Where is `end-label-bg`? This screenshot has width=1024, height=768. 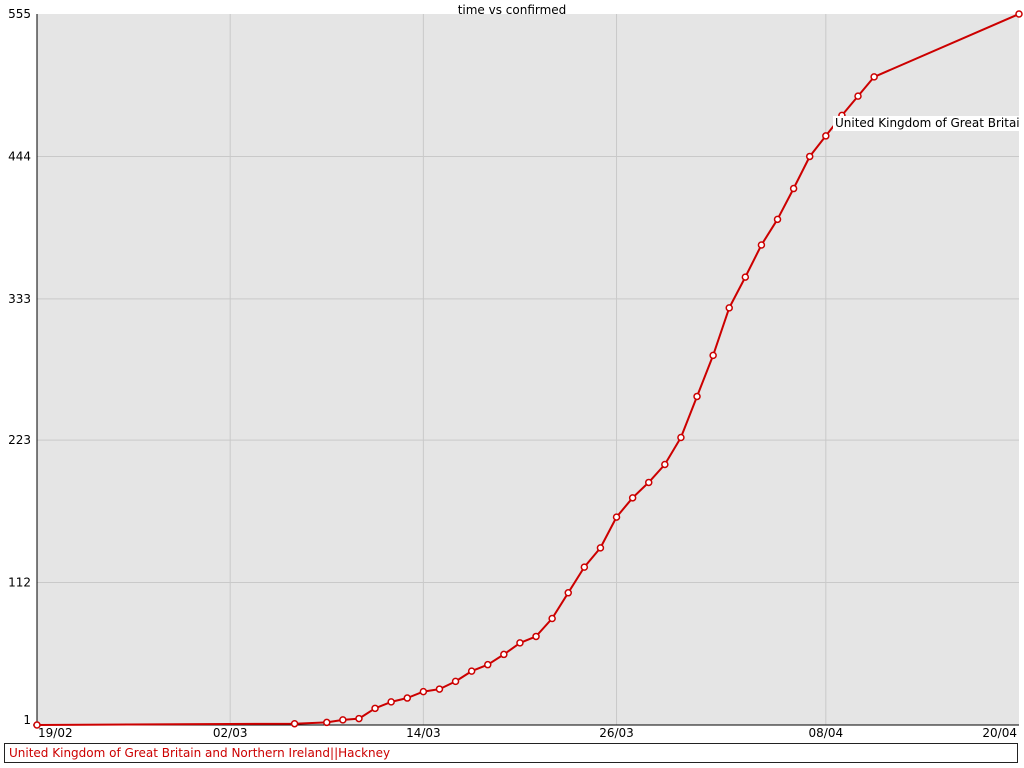
end-label-bg is located at coordinates (926, 123).